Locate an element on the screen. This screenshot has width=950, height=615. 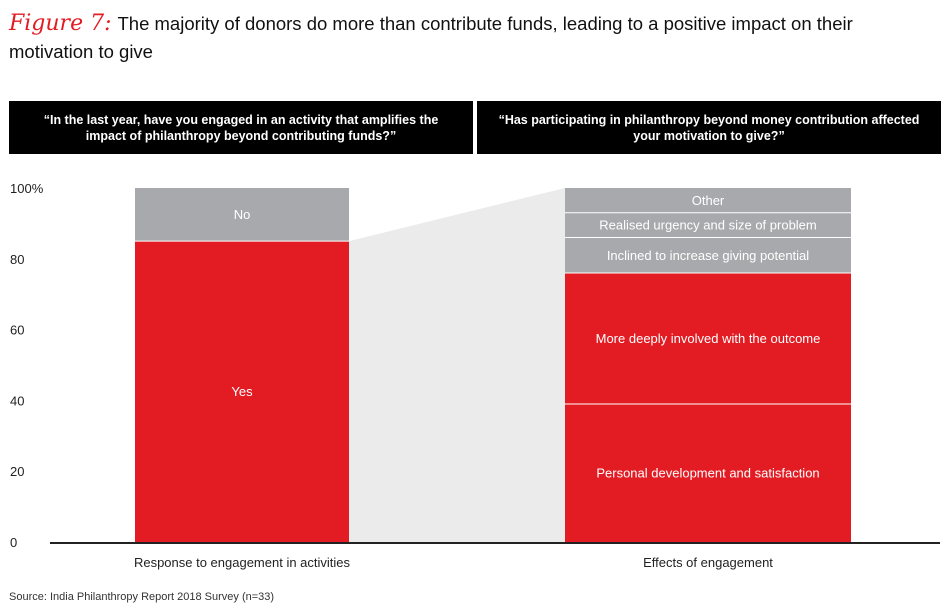
y-tick-label-2: 40 is located at coordinates (17, 400).